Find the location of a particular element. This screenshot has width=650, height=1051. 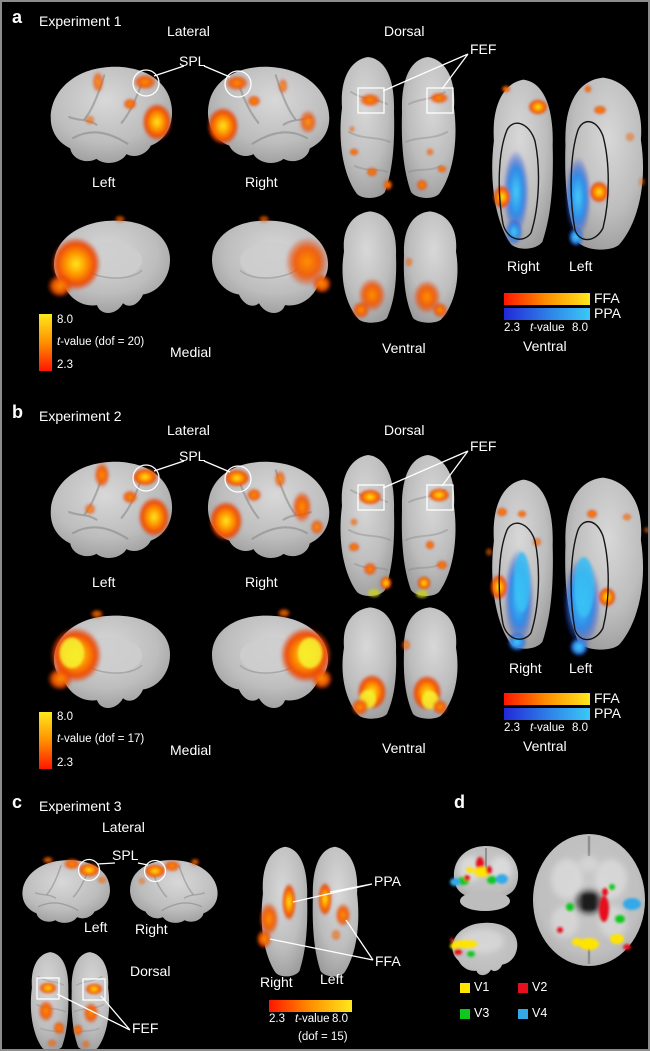

panel-b-colorbar-label: t-value (dof = 17) is located at coordinates (101, 739).